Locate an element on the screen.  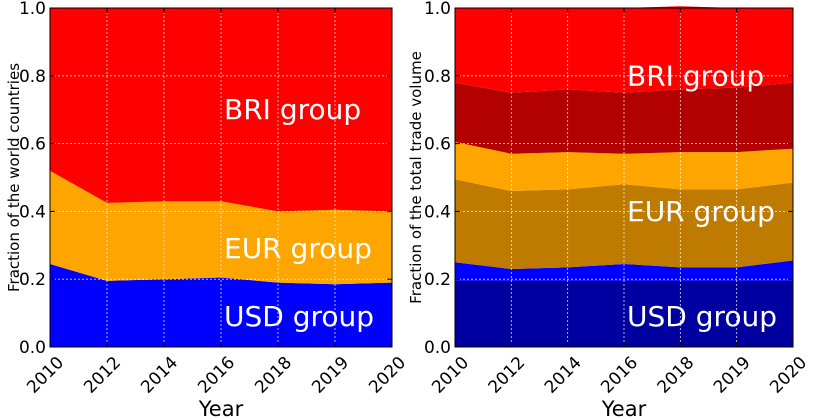
y-axis-label: Fraction of the total trade volume is located at coordinates (416, 177).